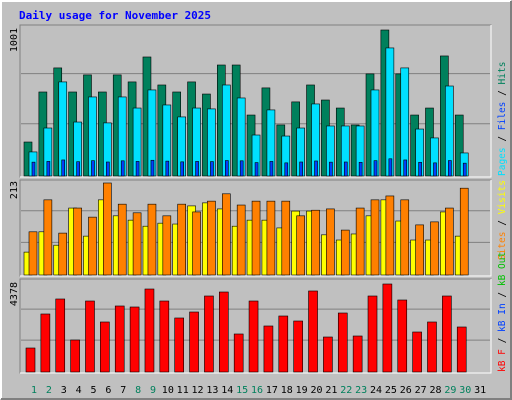 The width and height of the screenshot is (512, 400). Describe the element at coordinates (242, 390) in the screenshot. I see `x-tick-label: 15` at that location.